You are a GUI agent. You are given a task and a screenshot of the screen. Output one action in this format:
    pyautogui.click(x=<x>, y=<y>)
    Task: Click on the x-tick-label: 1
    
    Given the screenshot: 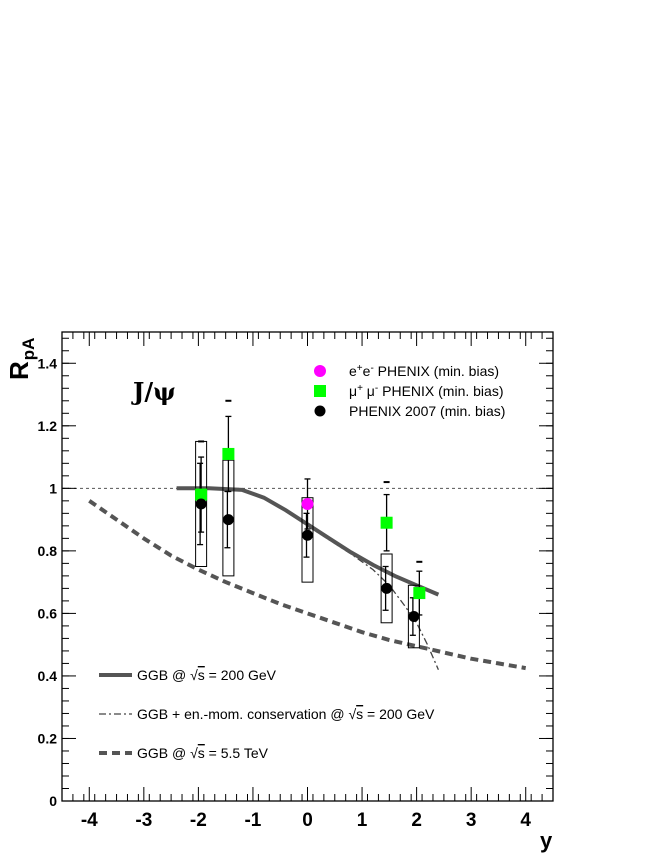 What is the action you would take?
    pyautogui.click(x=362, y=820)
    